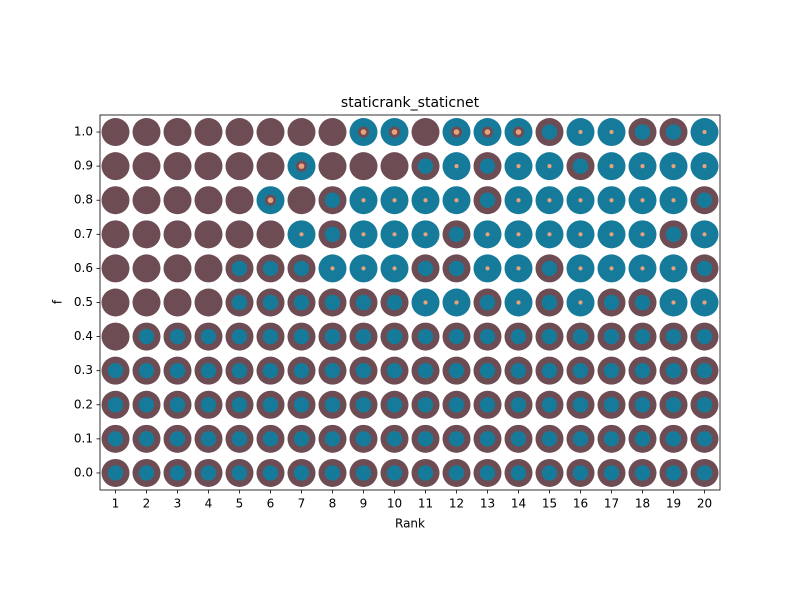 The width and height of the screenshot is (800, 600). I want to click on x-tick-label: 2, so click(147, 504).